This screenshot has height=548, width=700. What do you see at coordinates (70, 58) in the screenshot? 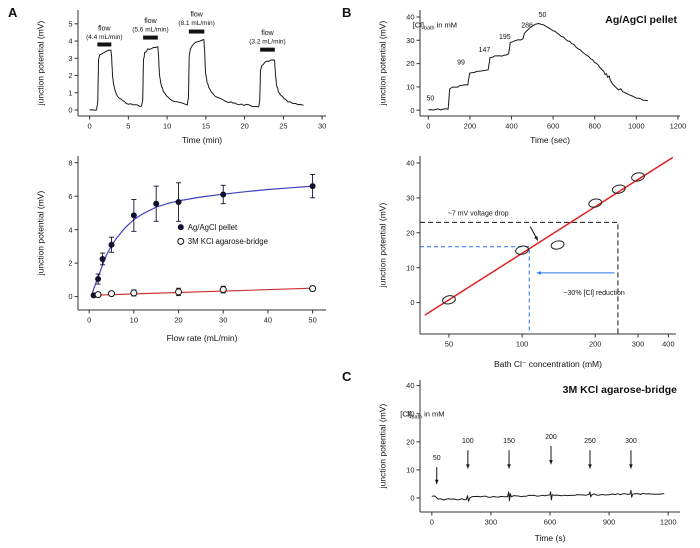
I see `svg-text: 3` at bounding box center [70, 58].